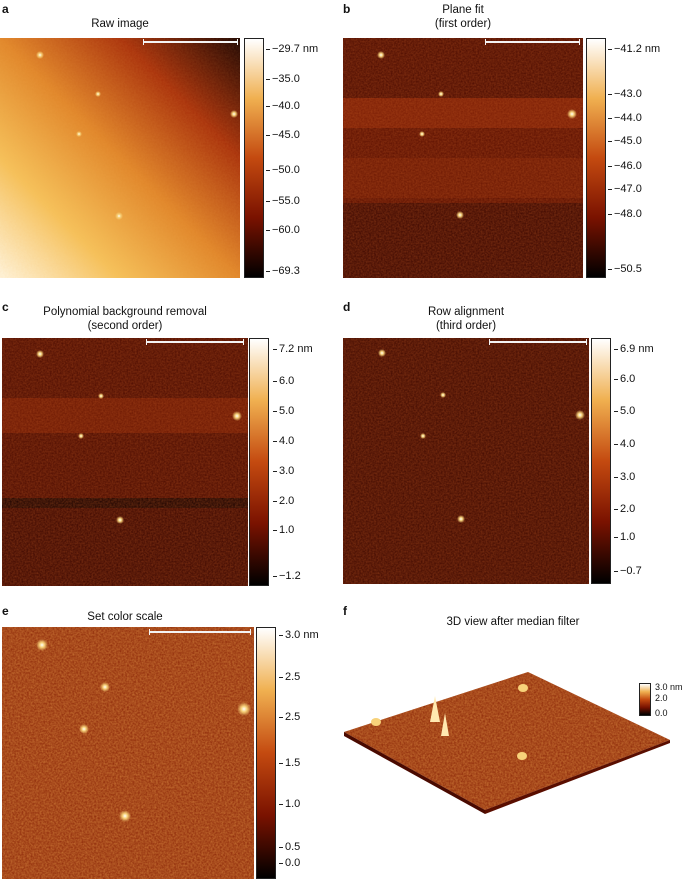  Describe the element at coordinates (120, 158) in the screenshot. I see `afm-image-raw` at that location.